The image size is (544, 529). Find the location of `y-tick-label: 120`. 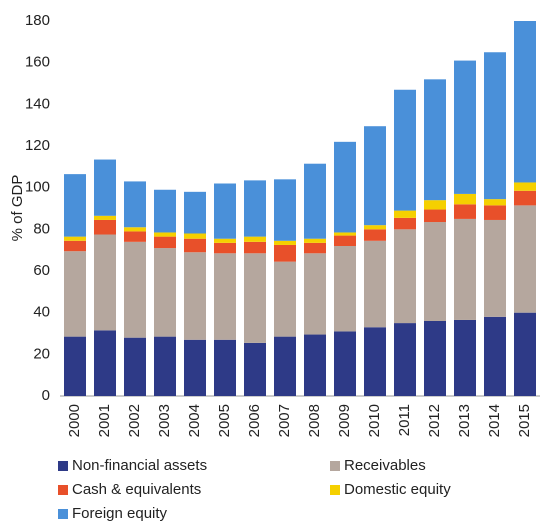

y-tick-label: 120 is located at coordinates (37, 145).